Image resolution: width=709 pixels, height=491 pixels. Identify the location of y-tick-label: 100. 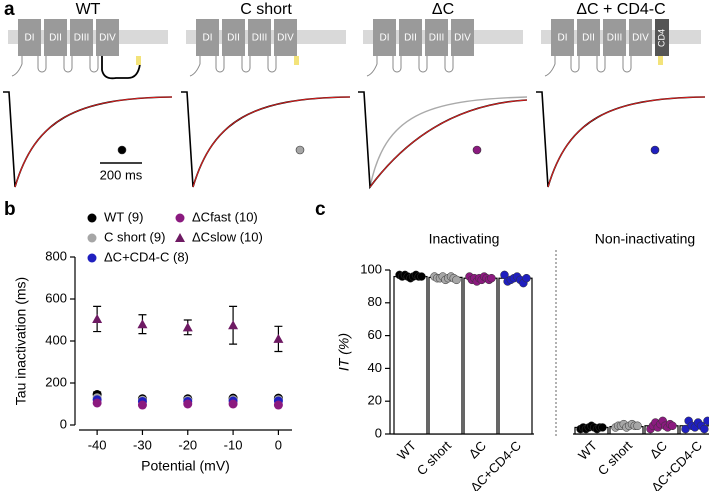
(371, 268).